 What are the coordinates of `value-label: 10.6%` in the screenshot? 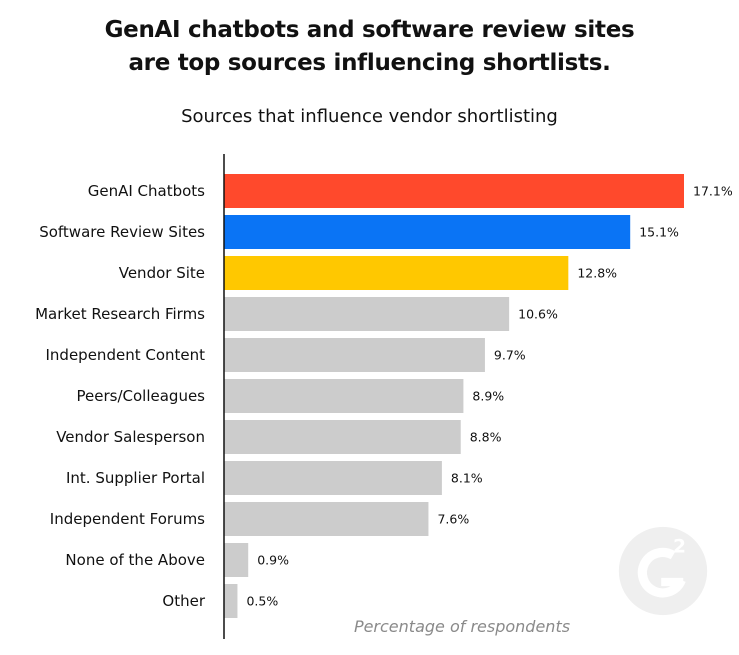 It's located at (538, 314).